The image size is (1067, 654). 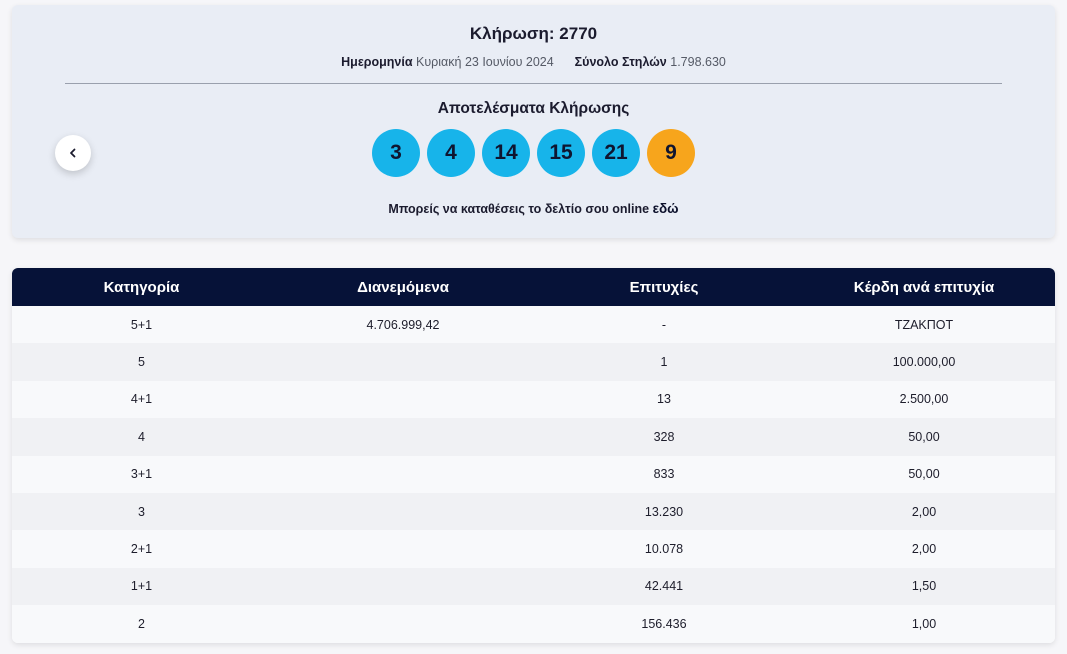 I want to click on prize-cell: ΤΖΑΚΠΟΤ, so click(x=924, y=325).